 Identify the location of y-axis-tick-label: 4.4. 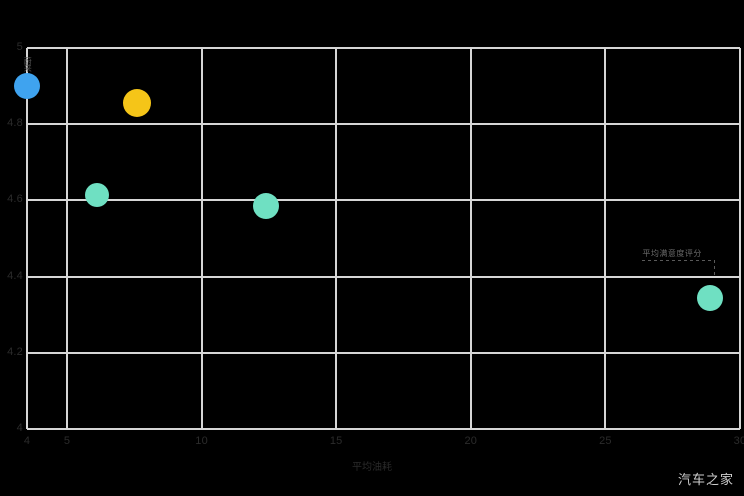
(15, 275).